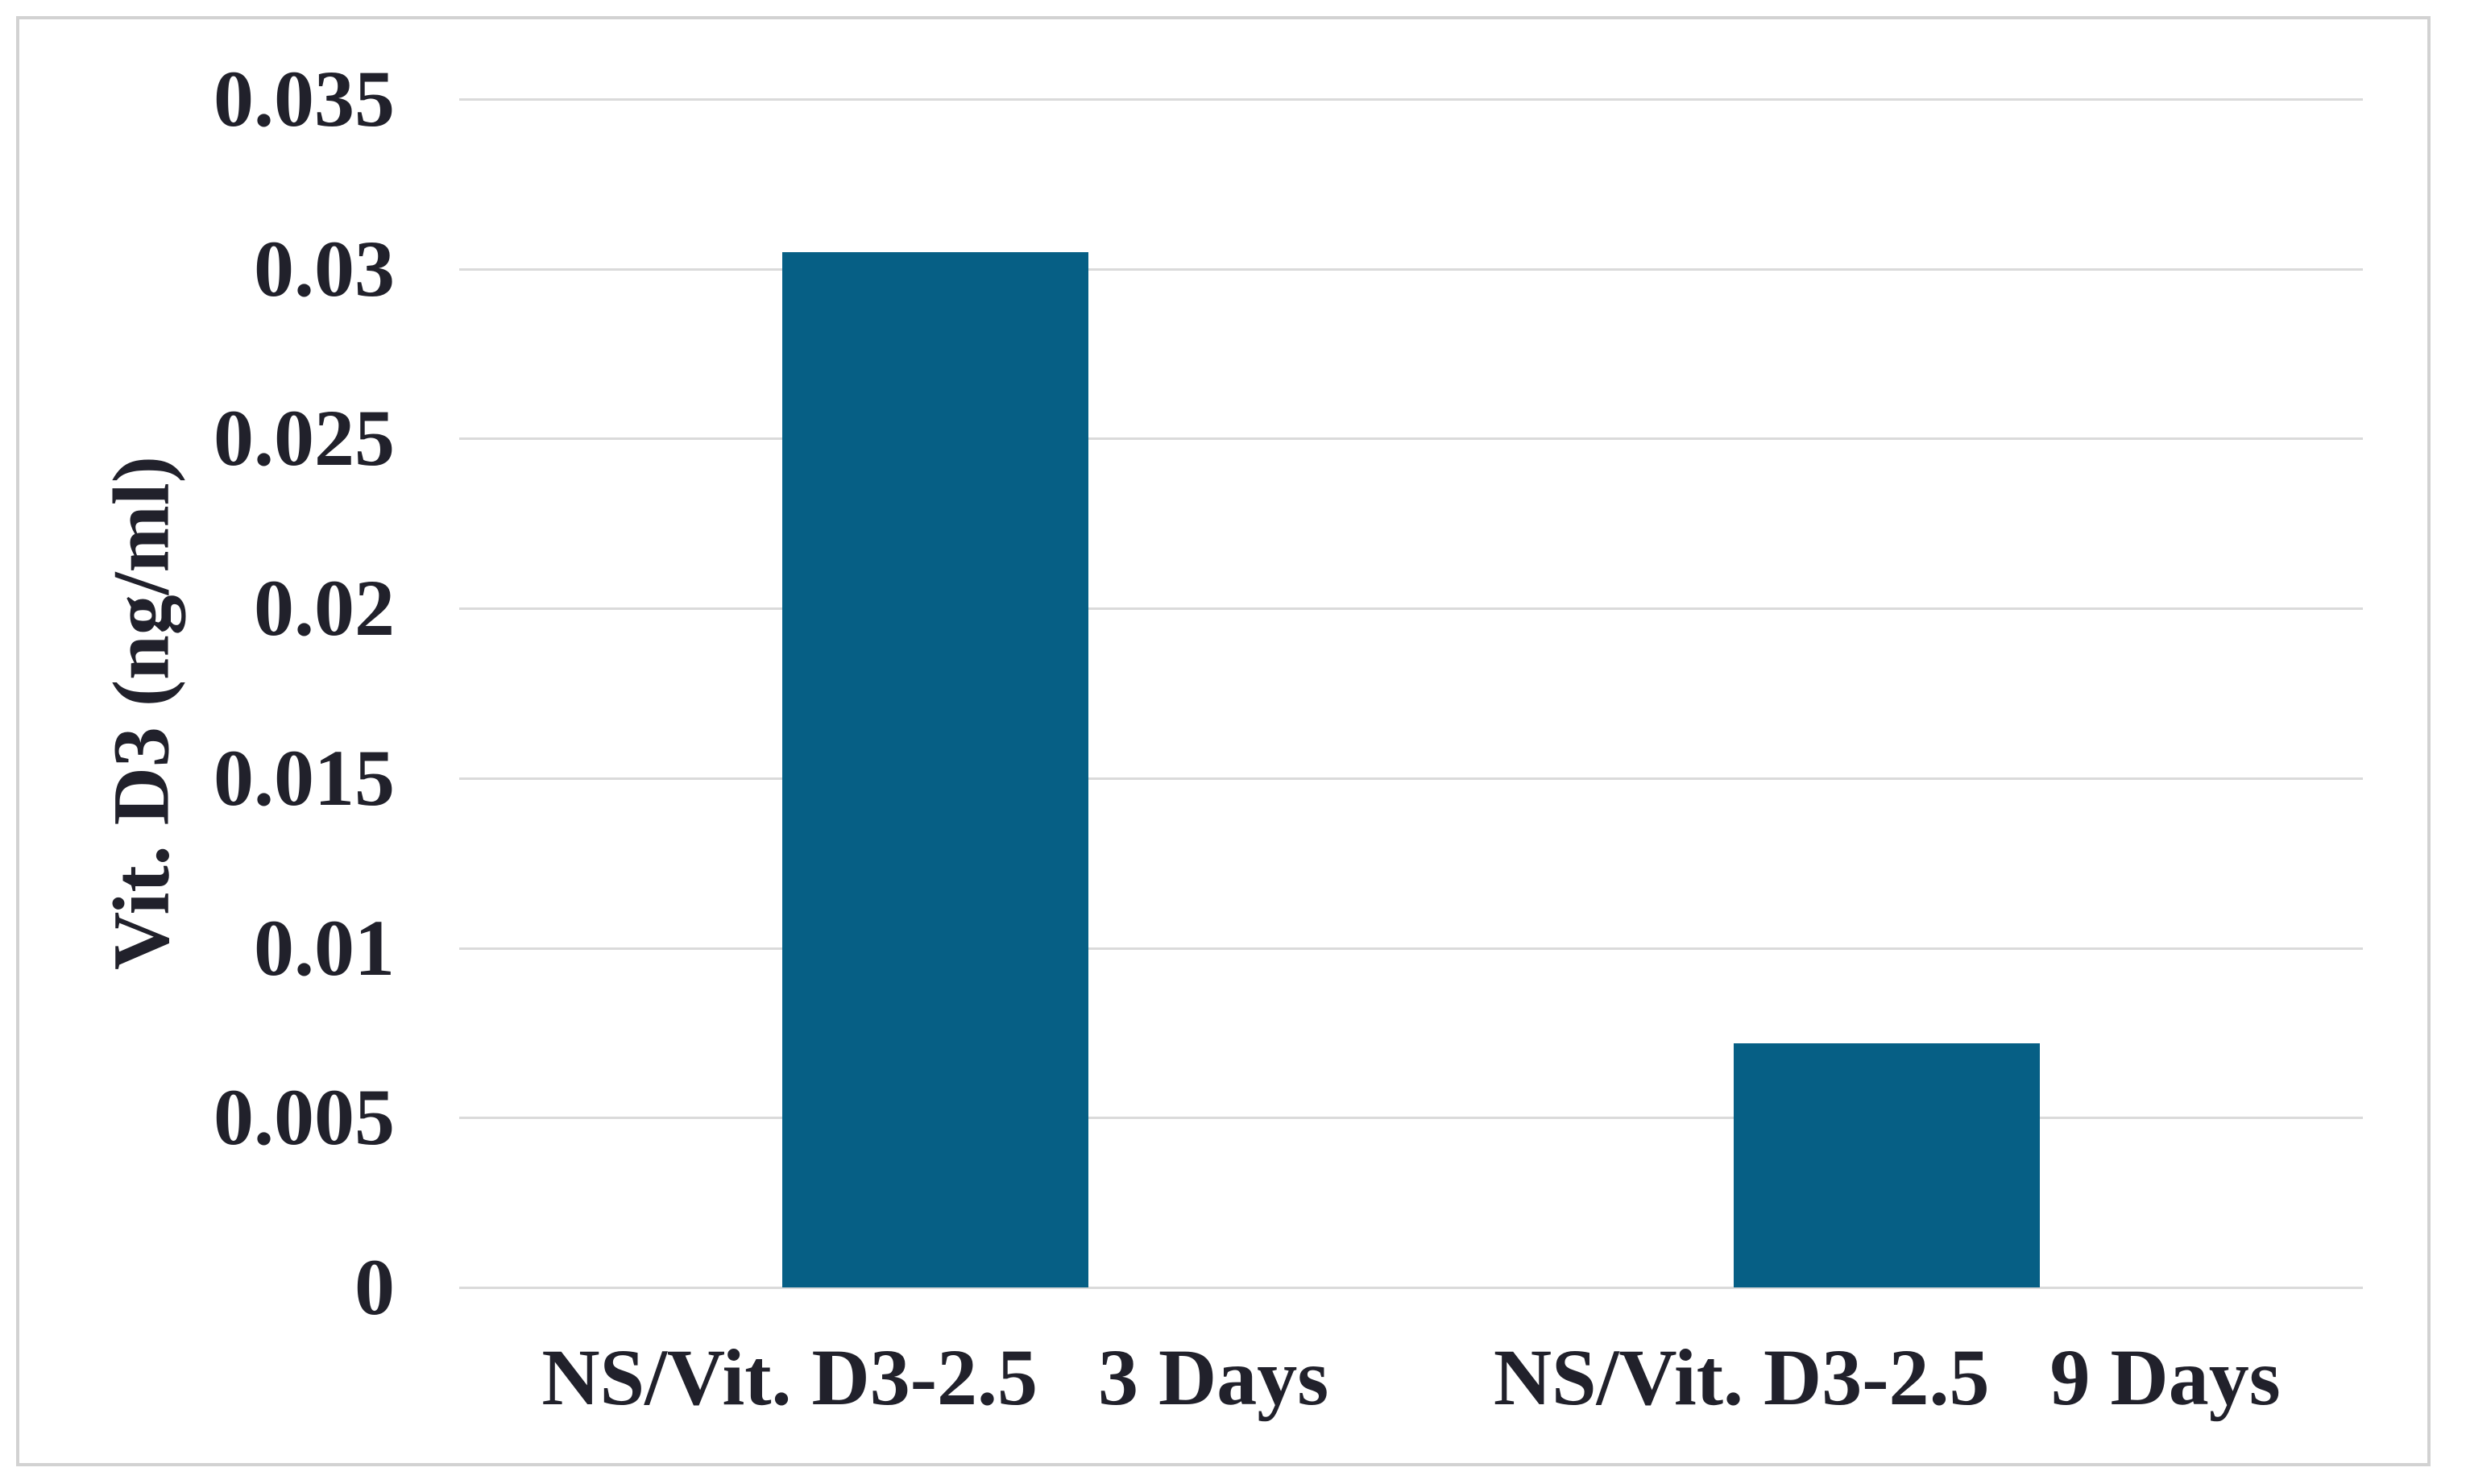  Describe the element at coordinates (324, 947) in the screenshot. I see `y-tick-label: 0.01` at that location.